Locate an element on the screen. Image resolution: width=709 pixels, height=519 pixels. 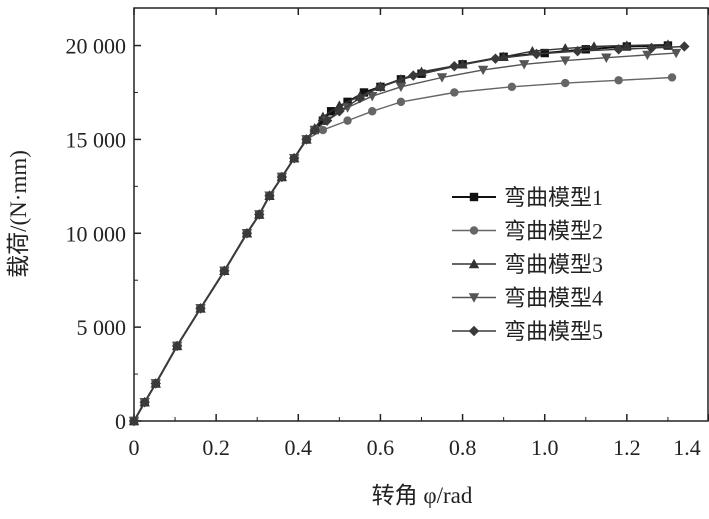
legend-item-5: 弯曲模型5 is located at coordinates (527, 331).